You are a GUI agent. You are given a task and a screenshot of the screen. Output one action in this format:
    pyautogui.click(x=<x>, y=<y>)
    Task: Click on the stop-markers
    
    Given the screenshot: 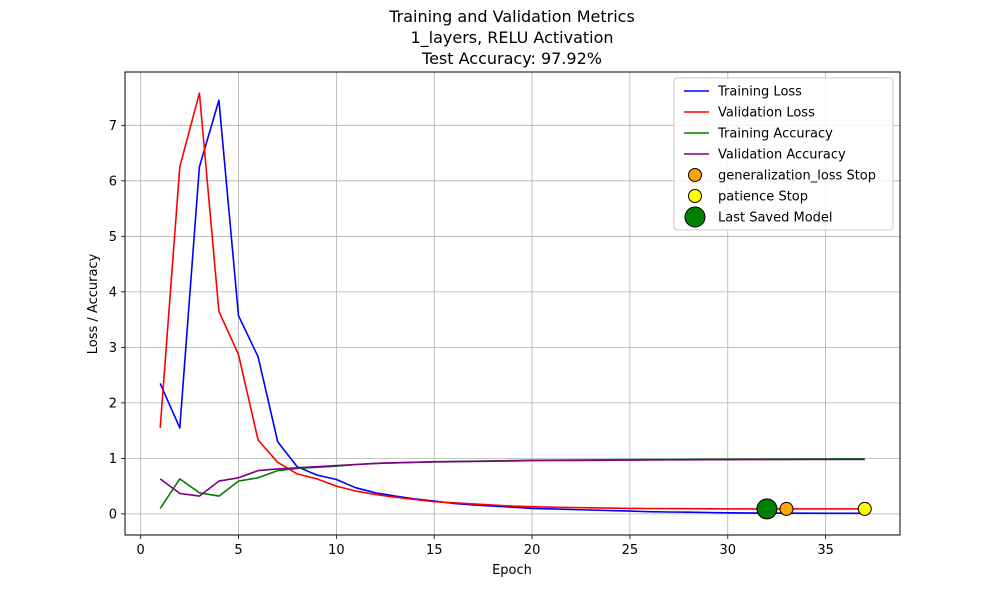 What is the action you would take?
    pyautogui.click(x=814, y=509)
    